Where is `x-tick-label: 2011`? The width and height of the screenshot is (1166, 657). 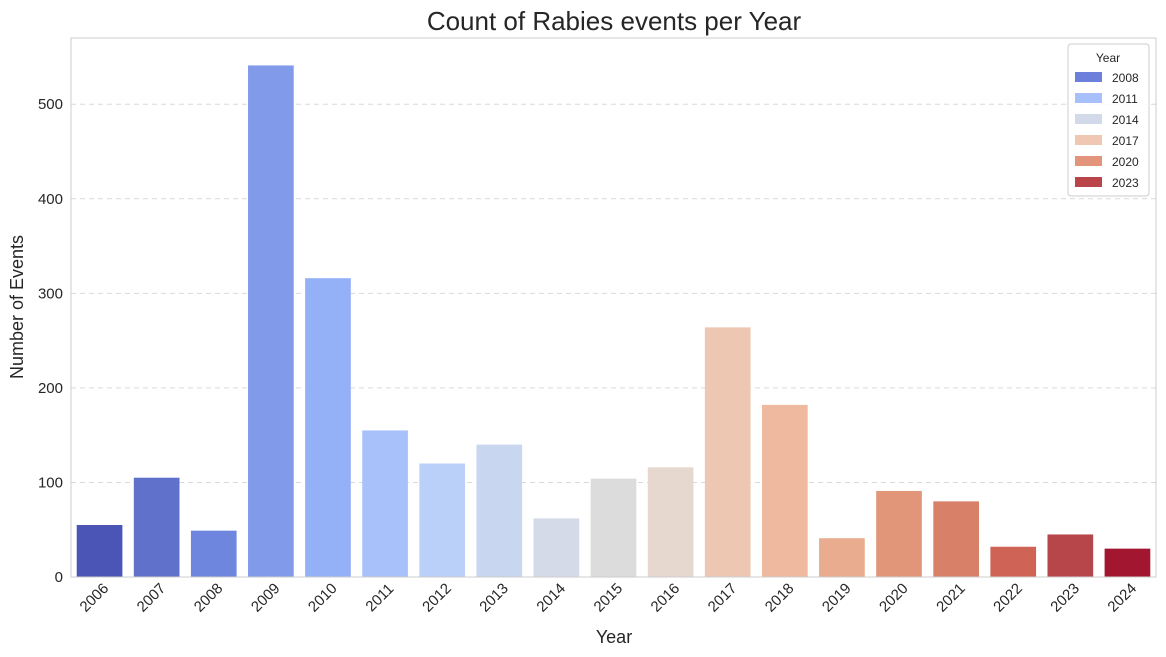
x-tick-label: 2011 is located at coordinates (379, 597).